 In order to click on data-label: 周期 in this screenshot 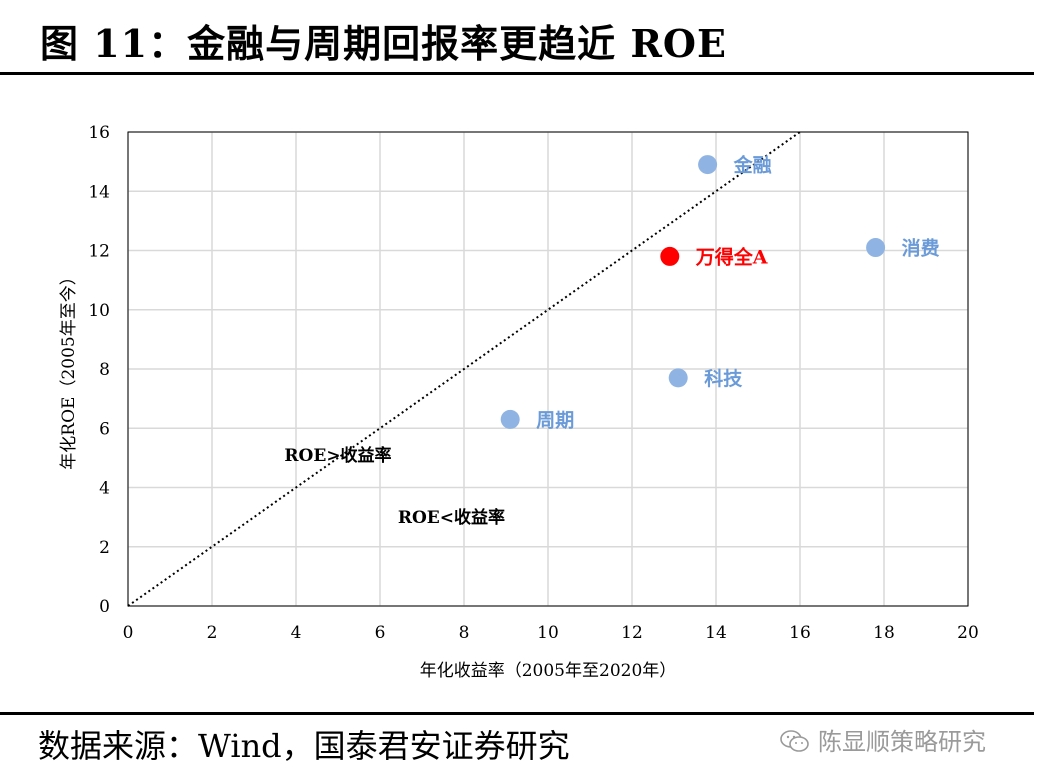, I will do `click(555, 420)`.